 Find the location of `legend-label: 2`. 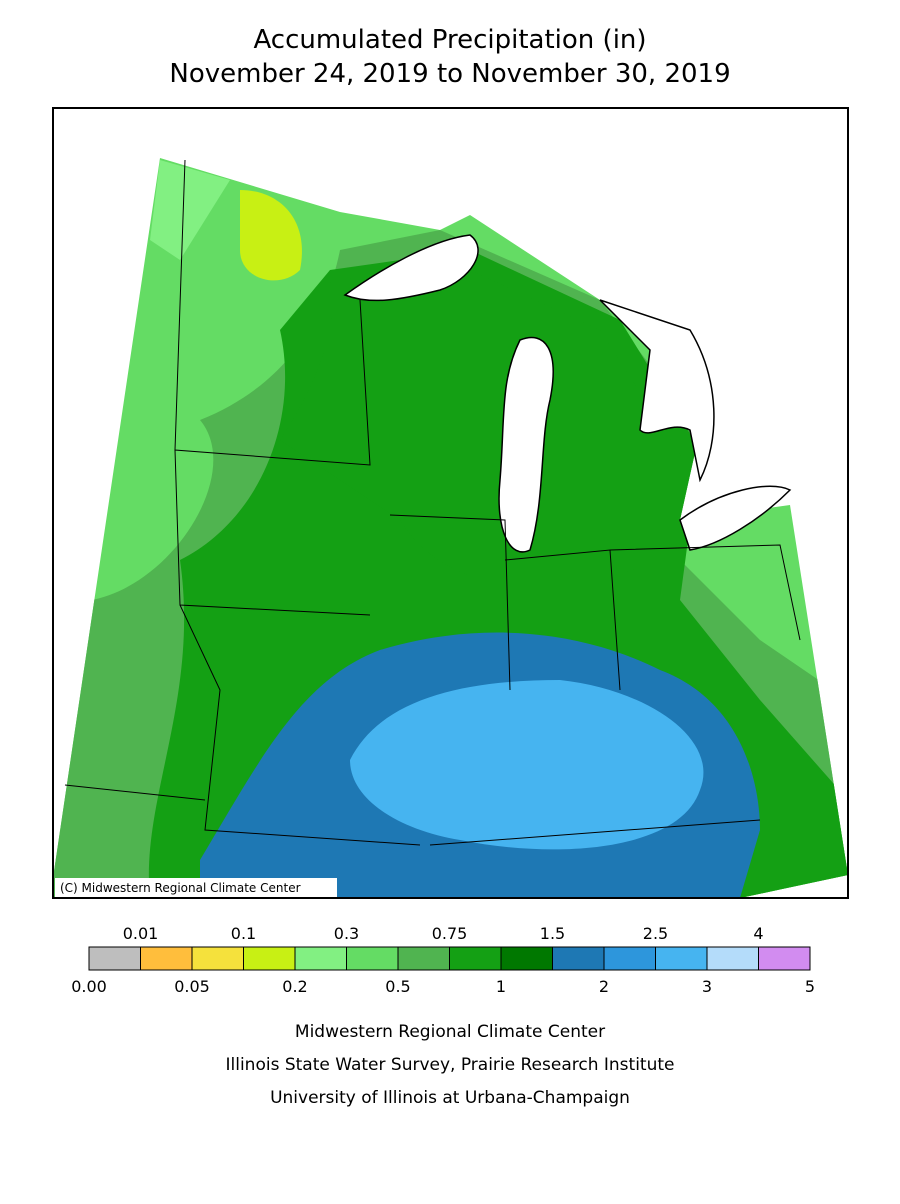

legend-label: 2 is located at coordinates (604, 986).